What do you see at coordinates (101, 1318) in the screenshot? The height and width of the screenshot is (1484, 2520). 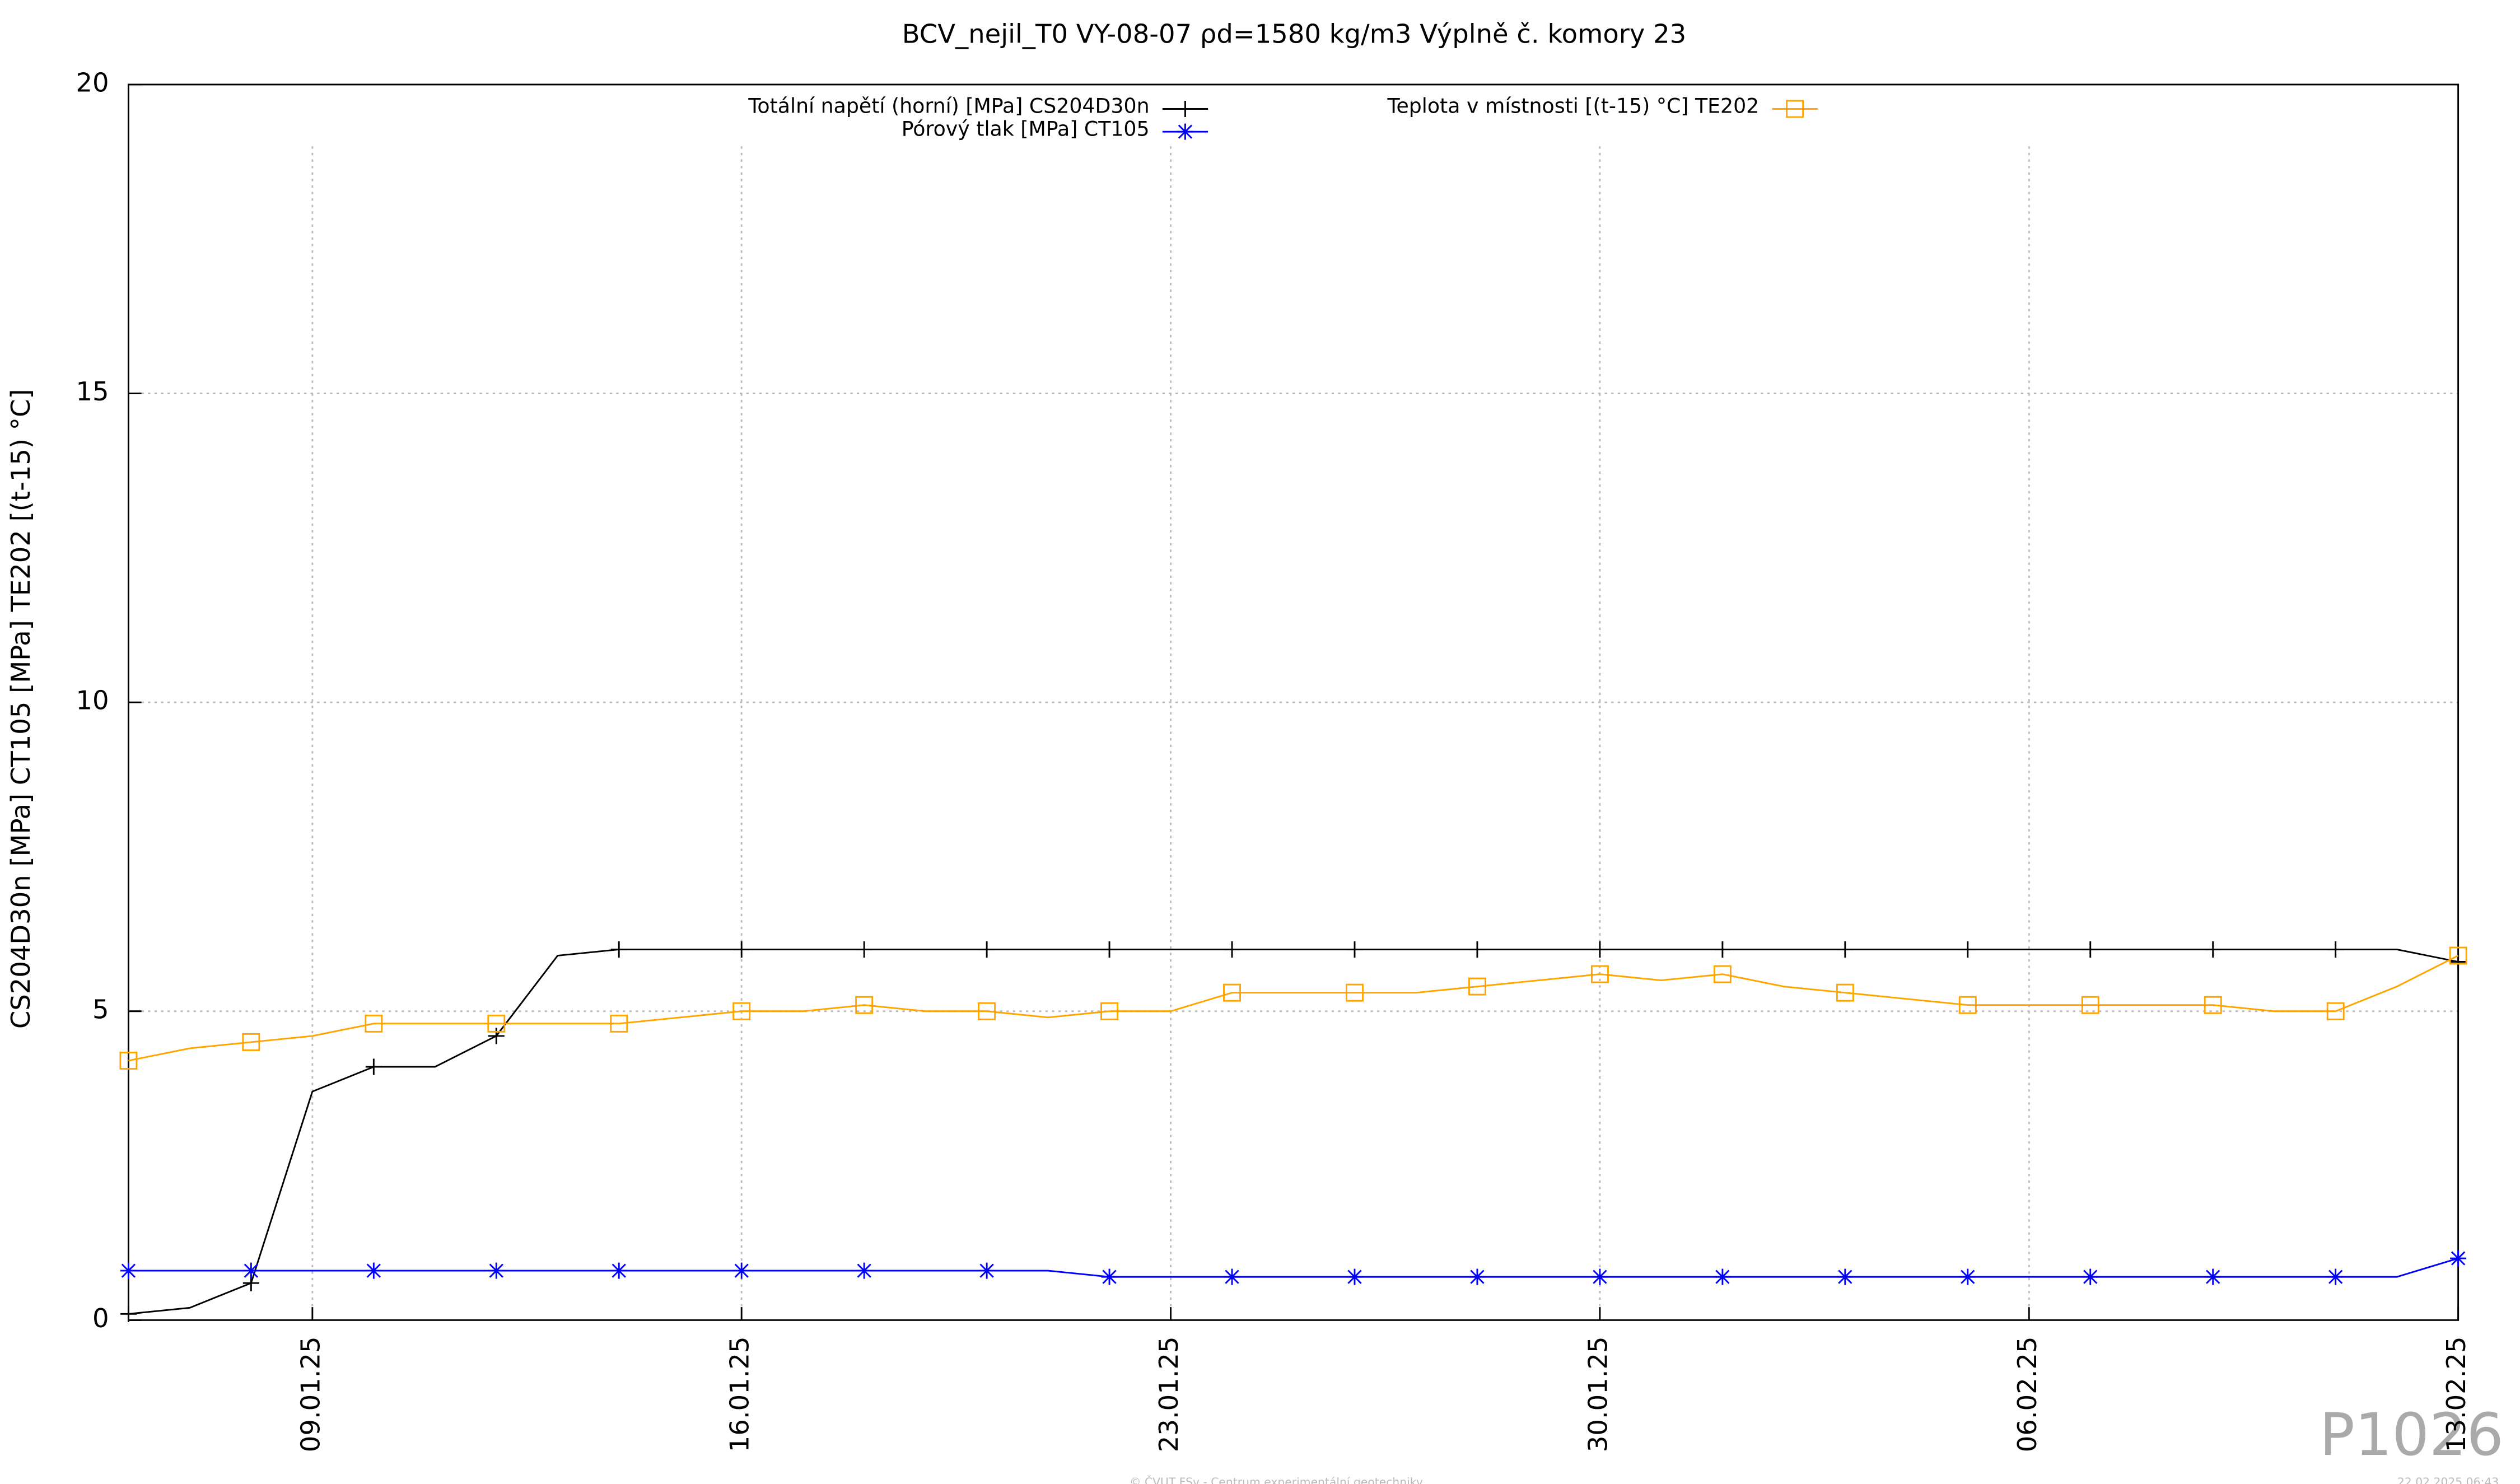 I see `y-tick-label: 0` at bounding box center [101, 1318].